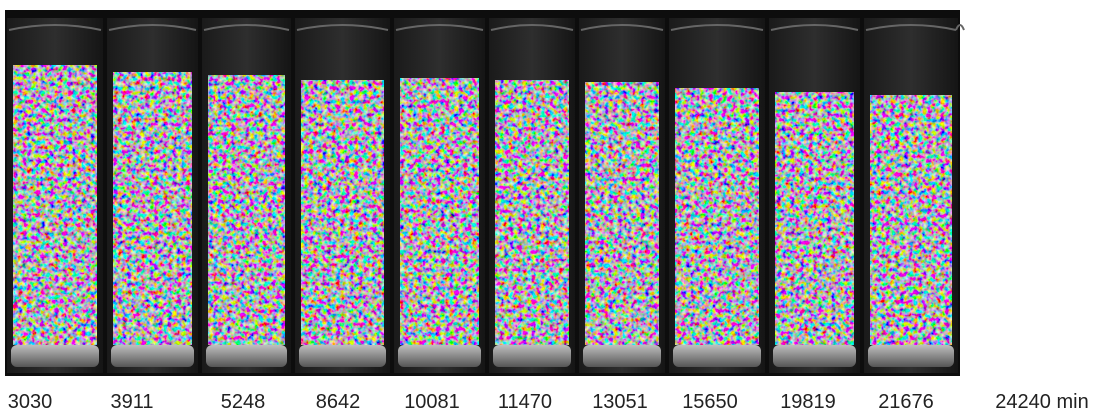  What do you see at coordinates (620, 402) in the screenshot?
I see `time-label: 13051` at bounding box center [620, 402].